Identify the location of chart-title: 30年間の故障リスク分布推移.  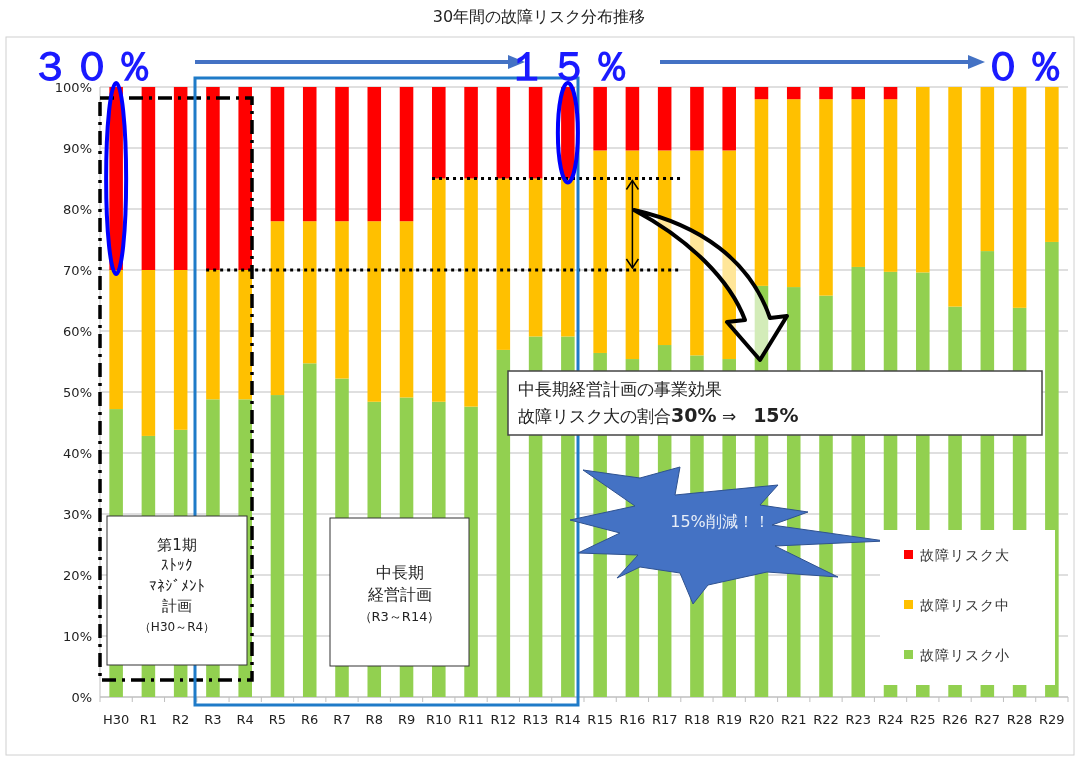
(539, 16).